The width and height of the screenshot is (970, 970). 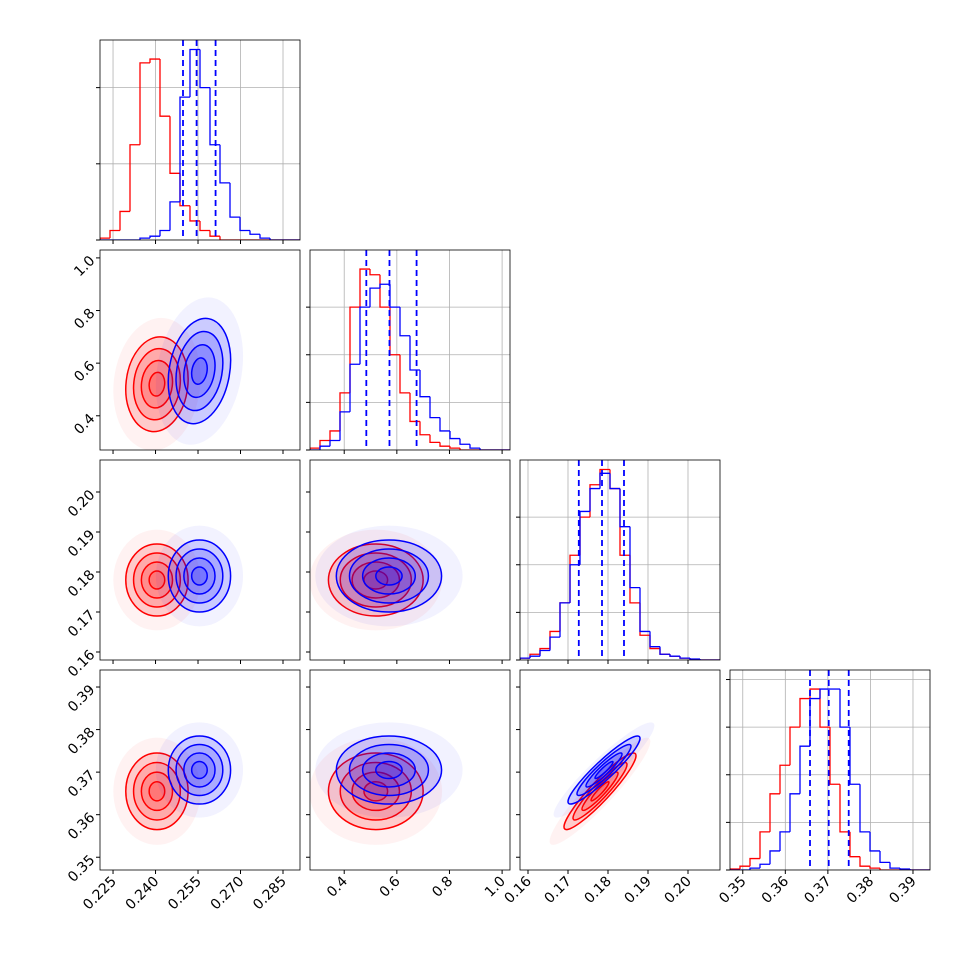 What do you see at coordinates (84, 266) in the screenshot?
I see `y-tick-label: 1.0` at bounding box center [84, 266].